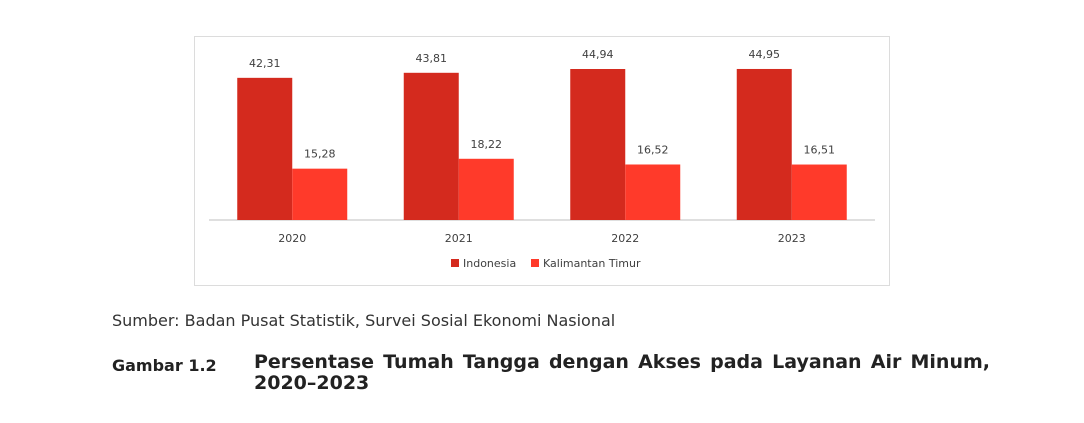  Describe the element at coordinates (653, 149) in the screenshot. I see `data-label-kalimantan-timur-2022: 16,52` at that location.